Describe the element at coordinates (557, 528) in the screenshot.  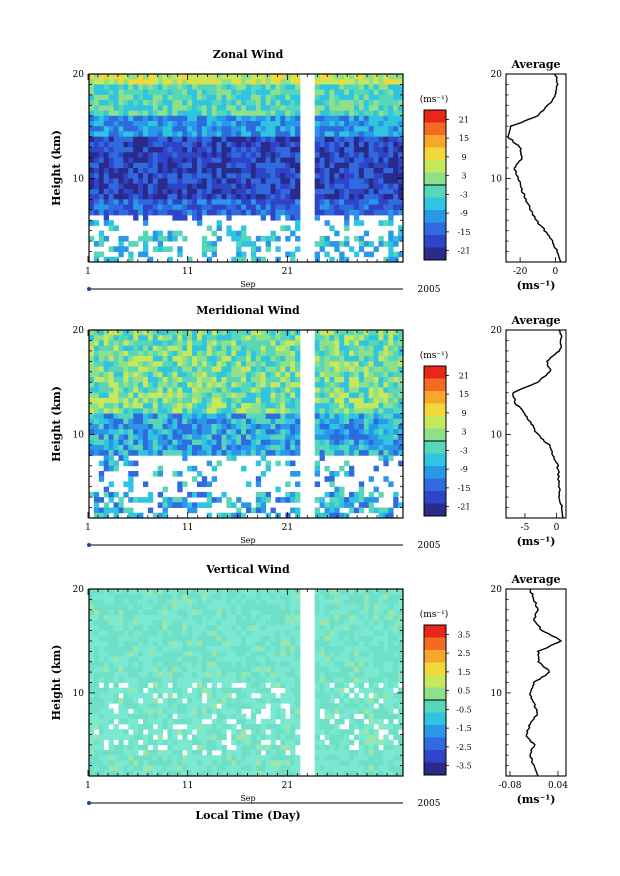
I see `profile-x-tick-label: 0` at that location.